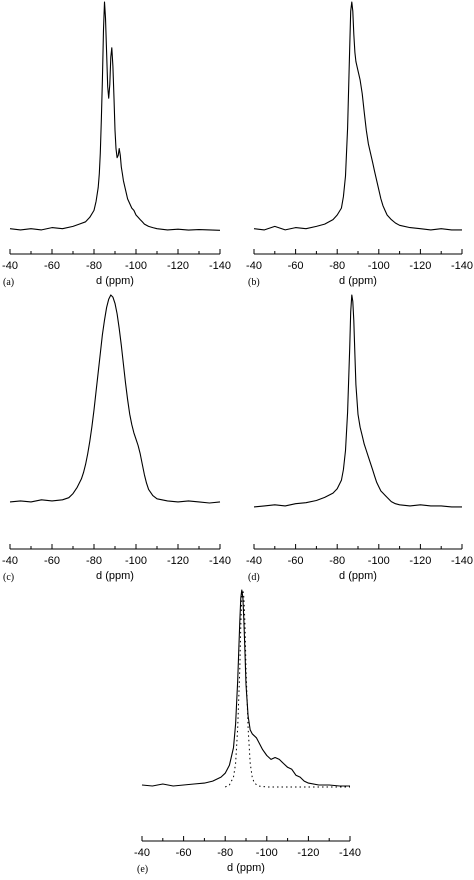 This screenshot has width=474, height=880. What do you see at coordinates (287, 688) in the screenshot?
I see `spectrum-line-e-dotted` at bounding box center [287, 688].